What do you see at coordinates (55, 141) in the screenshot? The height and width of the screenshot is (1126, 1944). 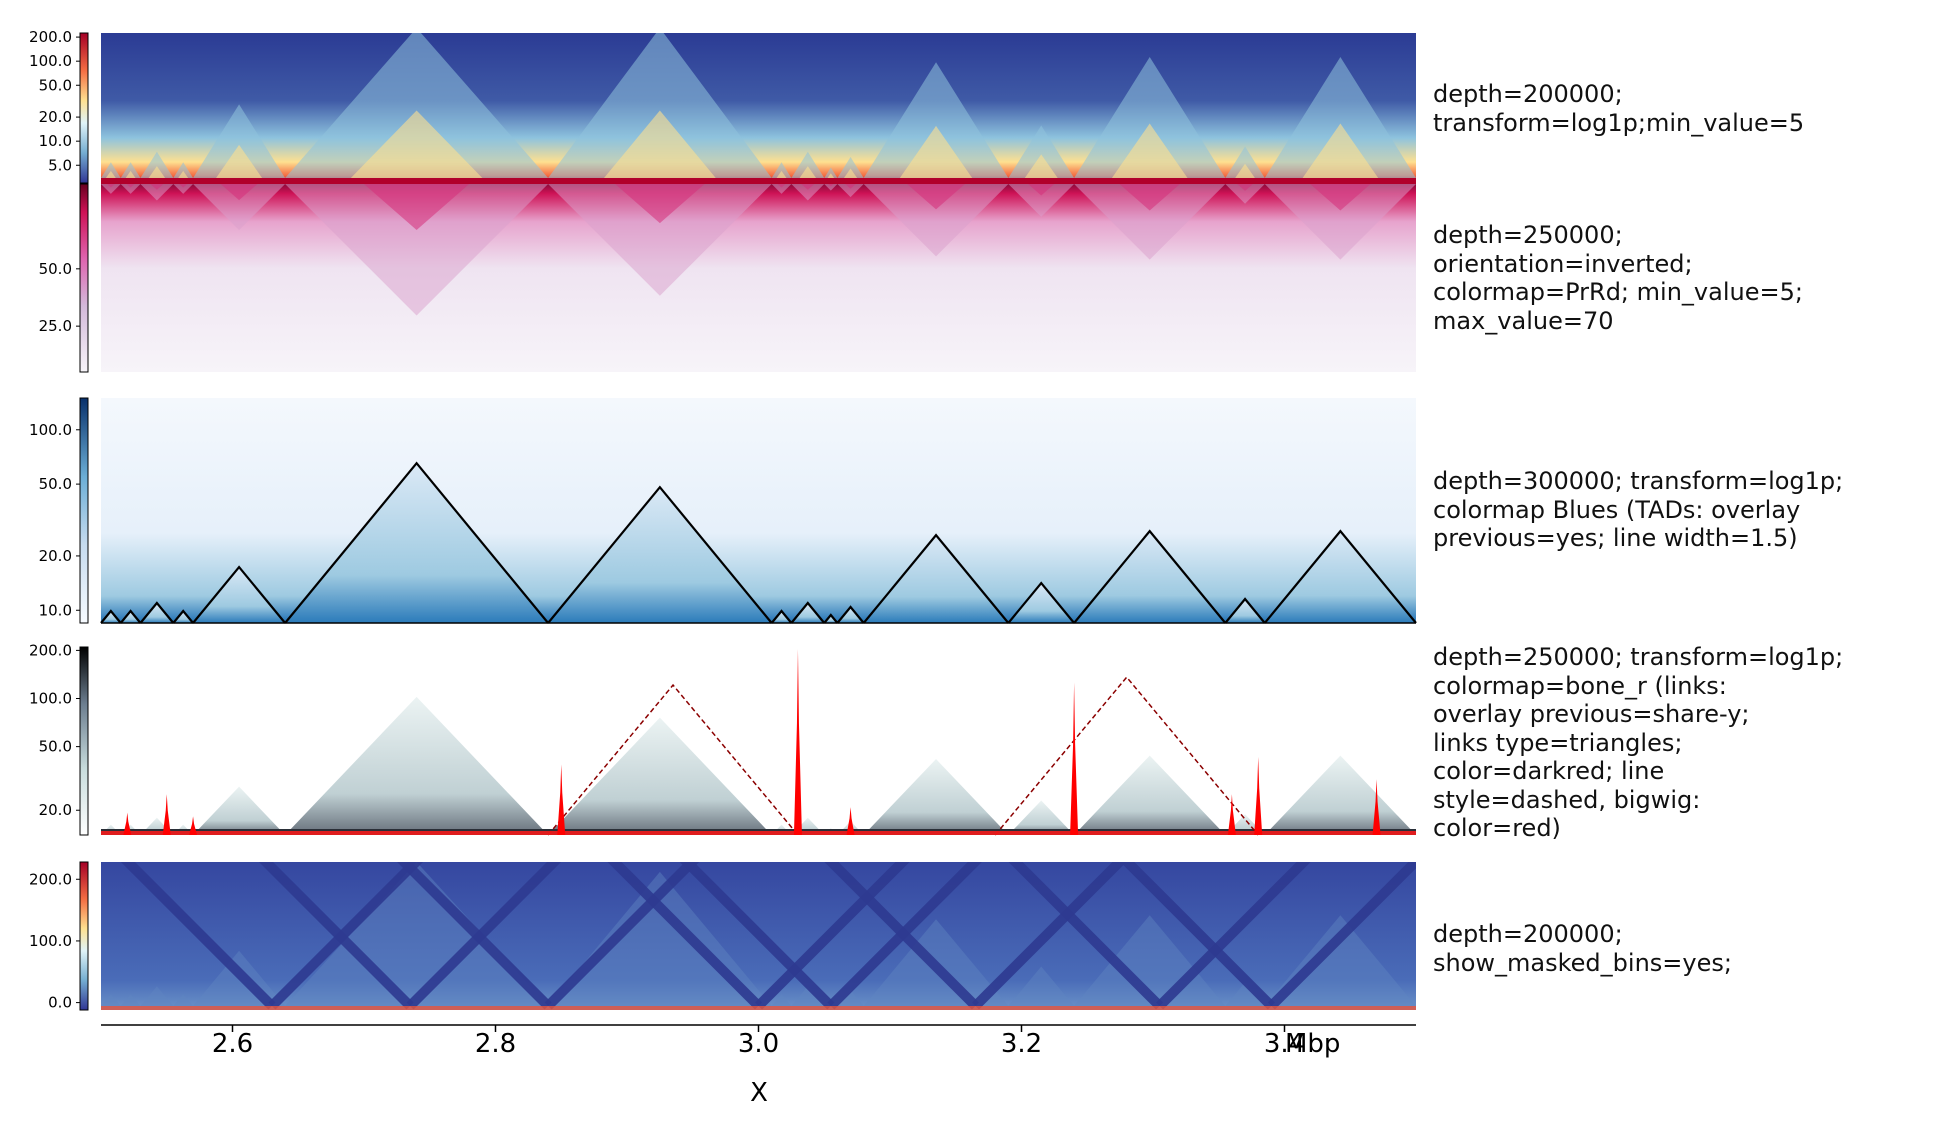 I see `colorbar-tick-label: 10.0` at bounding box center [55, 141].